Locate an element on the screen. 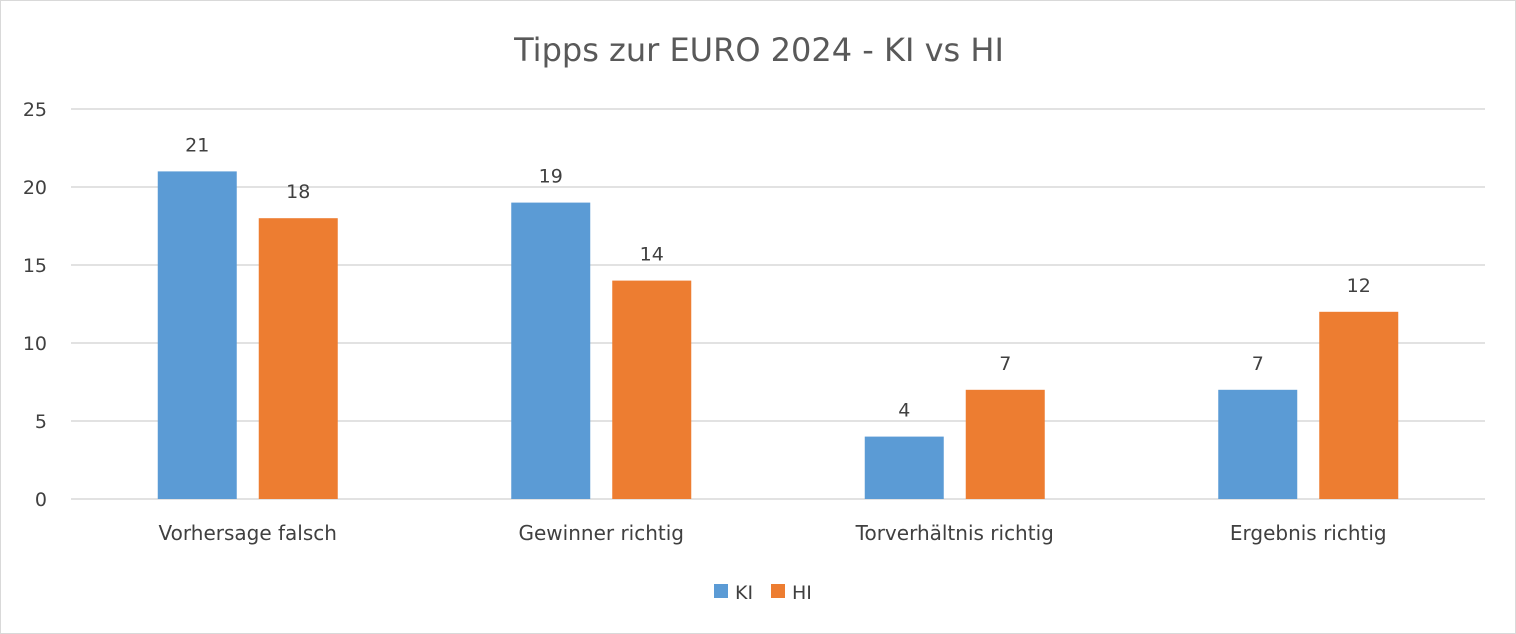 The height and width of the screenshot is (634, 1516). y-tick-label: 5 is located at coordinates (41, 422).